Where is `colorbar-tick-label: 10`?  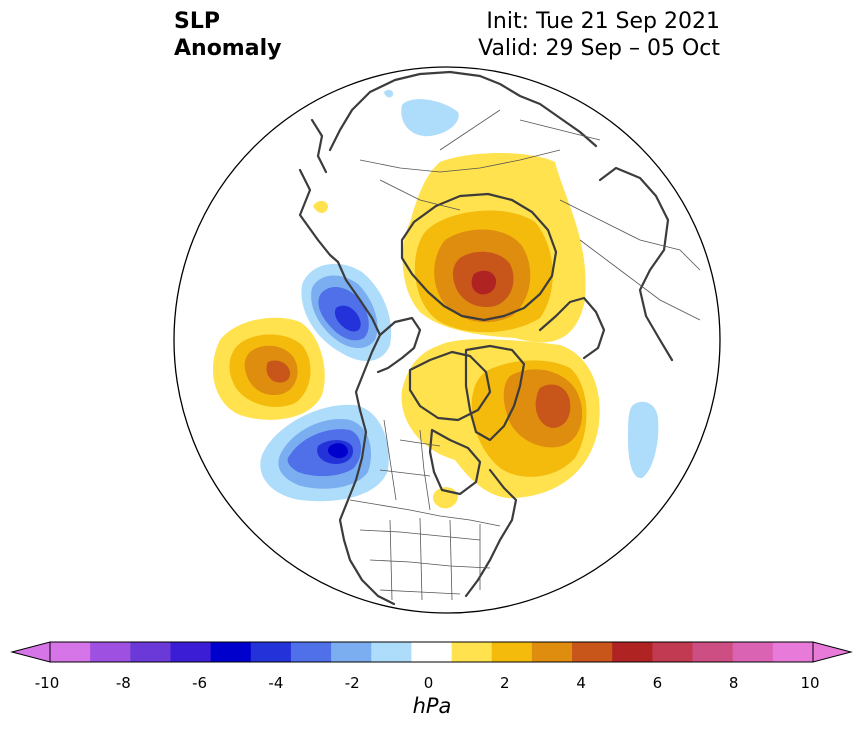
colorbar-tick-label: 10 is located at coordinates (810, 683).